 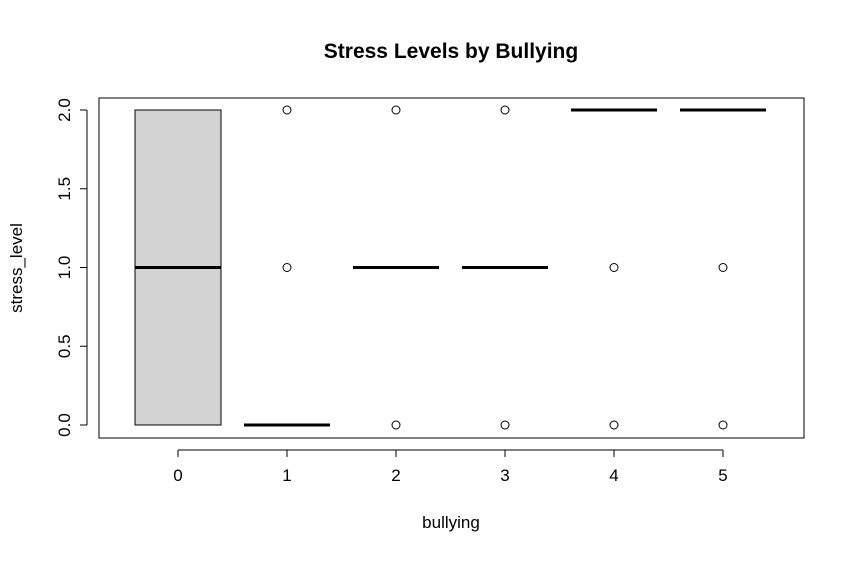 What do you see at coordinates (451, 51) in the screenshot?
I see `chart-title: Stress Levels by Bullying` at bounding box center [451, 51].